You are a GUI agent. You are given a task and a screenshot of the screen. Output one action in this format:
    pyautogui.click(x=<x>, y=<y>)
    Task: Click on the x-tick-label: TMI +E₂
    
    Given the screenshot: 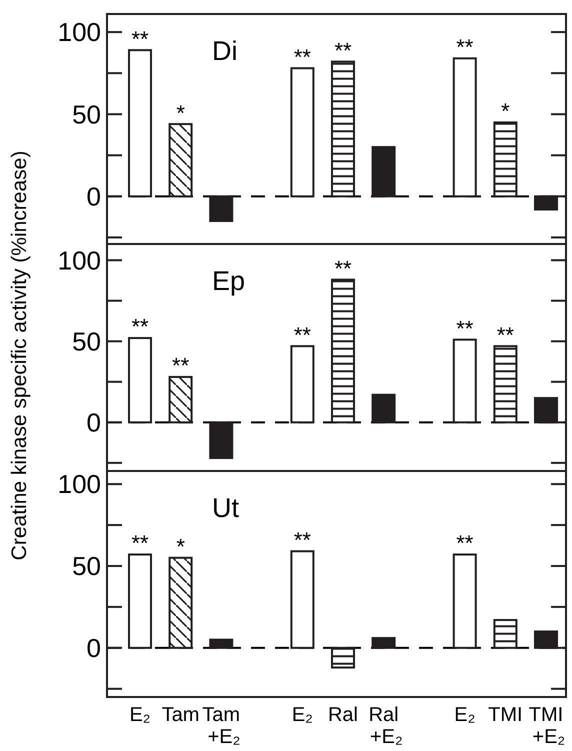 What is the action you would take?
    pyautogui.click(x=546, y=726)
    